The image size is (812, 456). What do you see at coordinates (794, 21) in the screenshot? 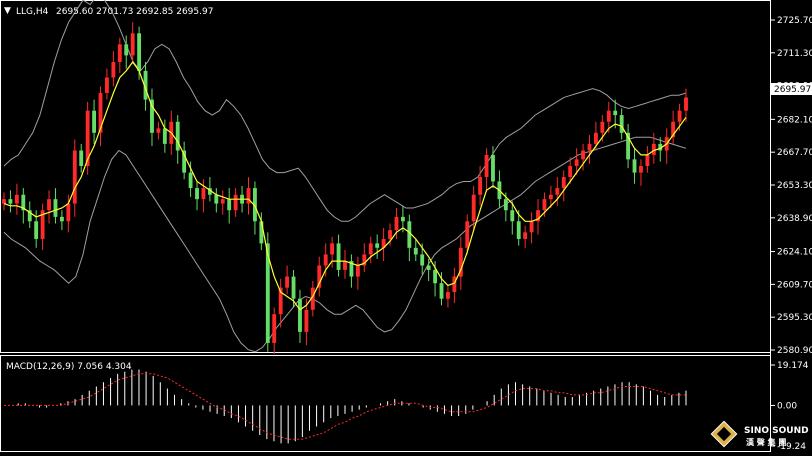
I see `price-tick-label: 2725.70` at bounding box center [794, 21].